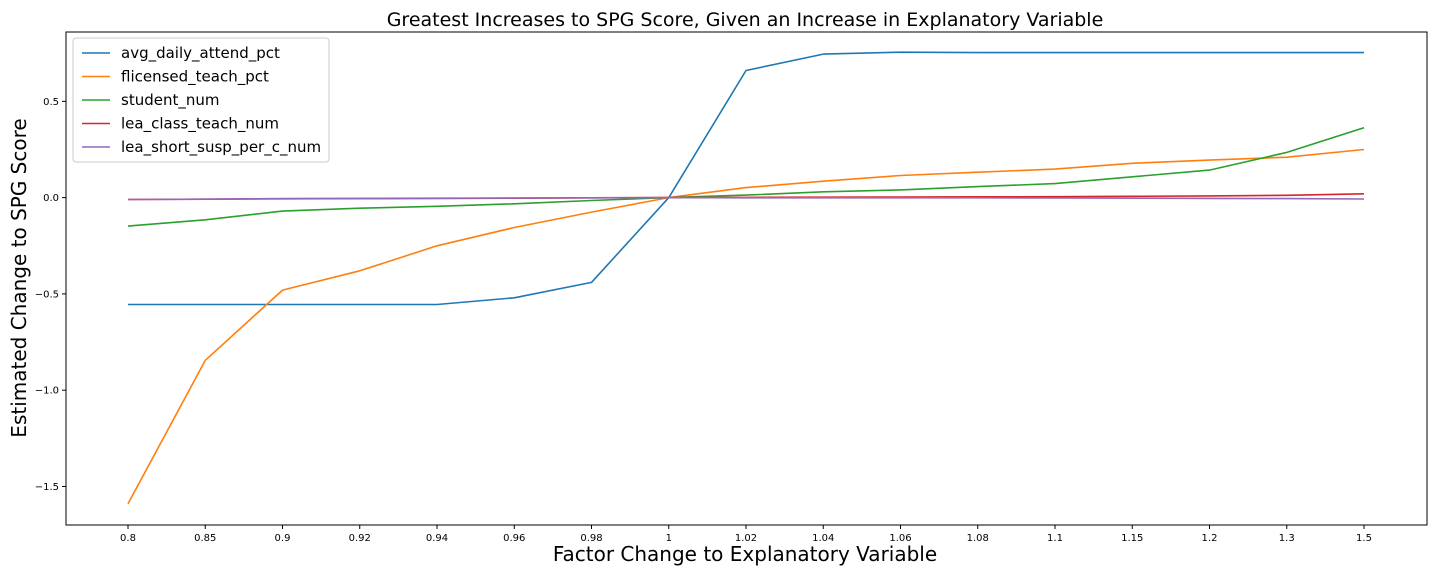  What do you see at coordinates (669, 538) in the screenshot?
I see `x-tick-label: 1` at bounding box center [669, 538].